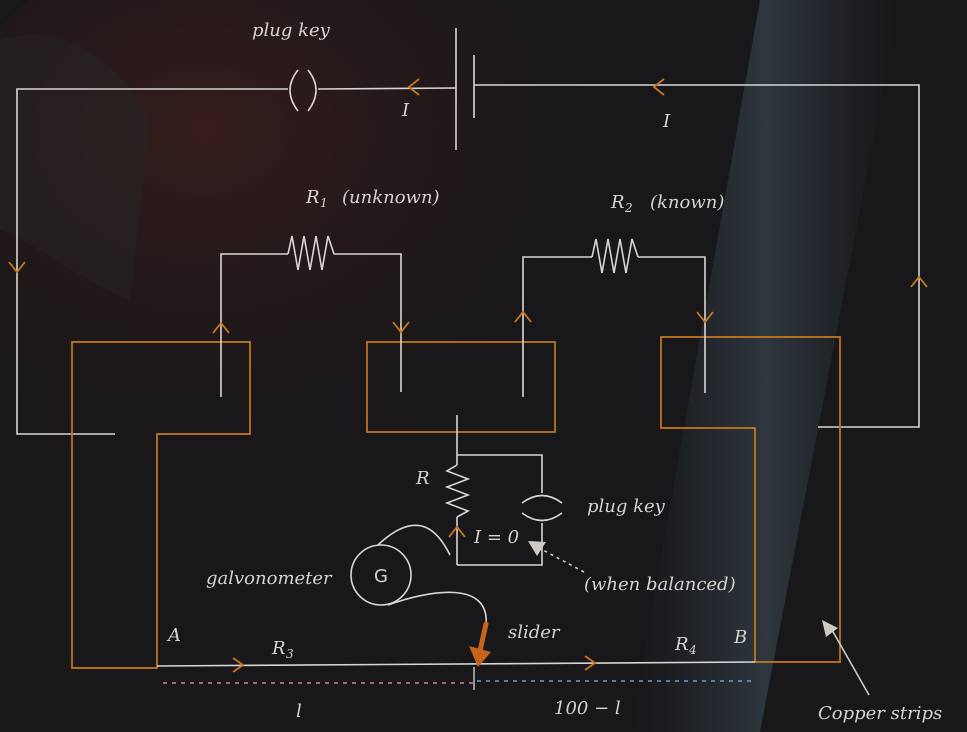  Describe the element at coordinates (658, 87) in the screenshot. I see `arrow-top-right` at that location.